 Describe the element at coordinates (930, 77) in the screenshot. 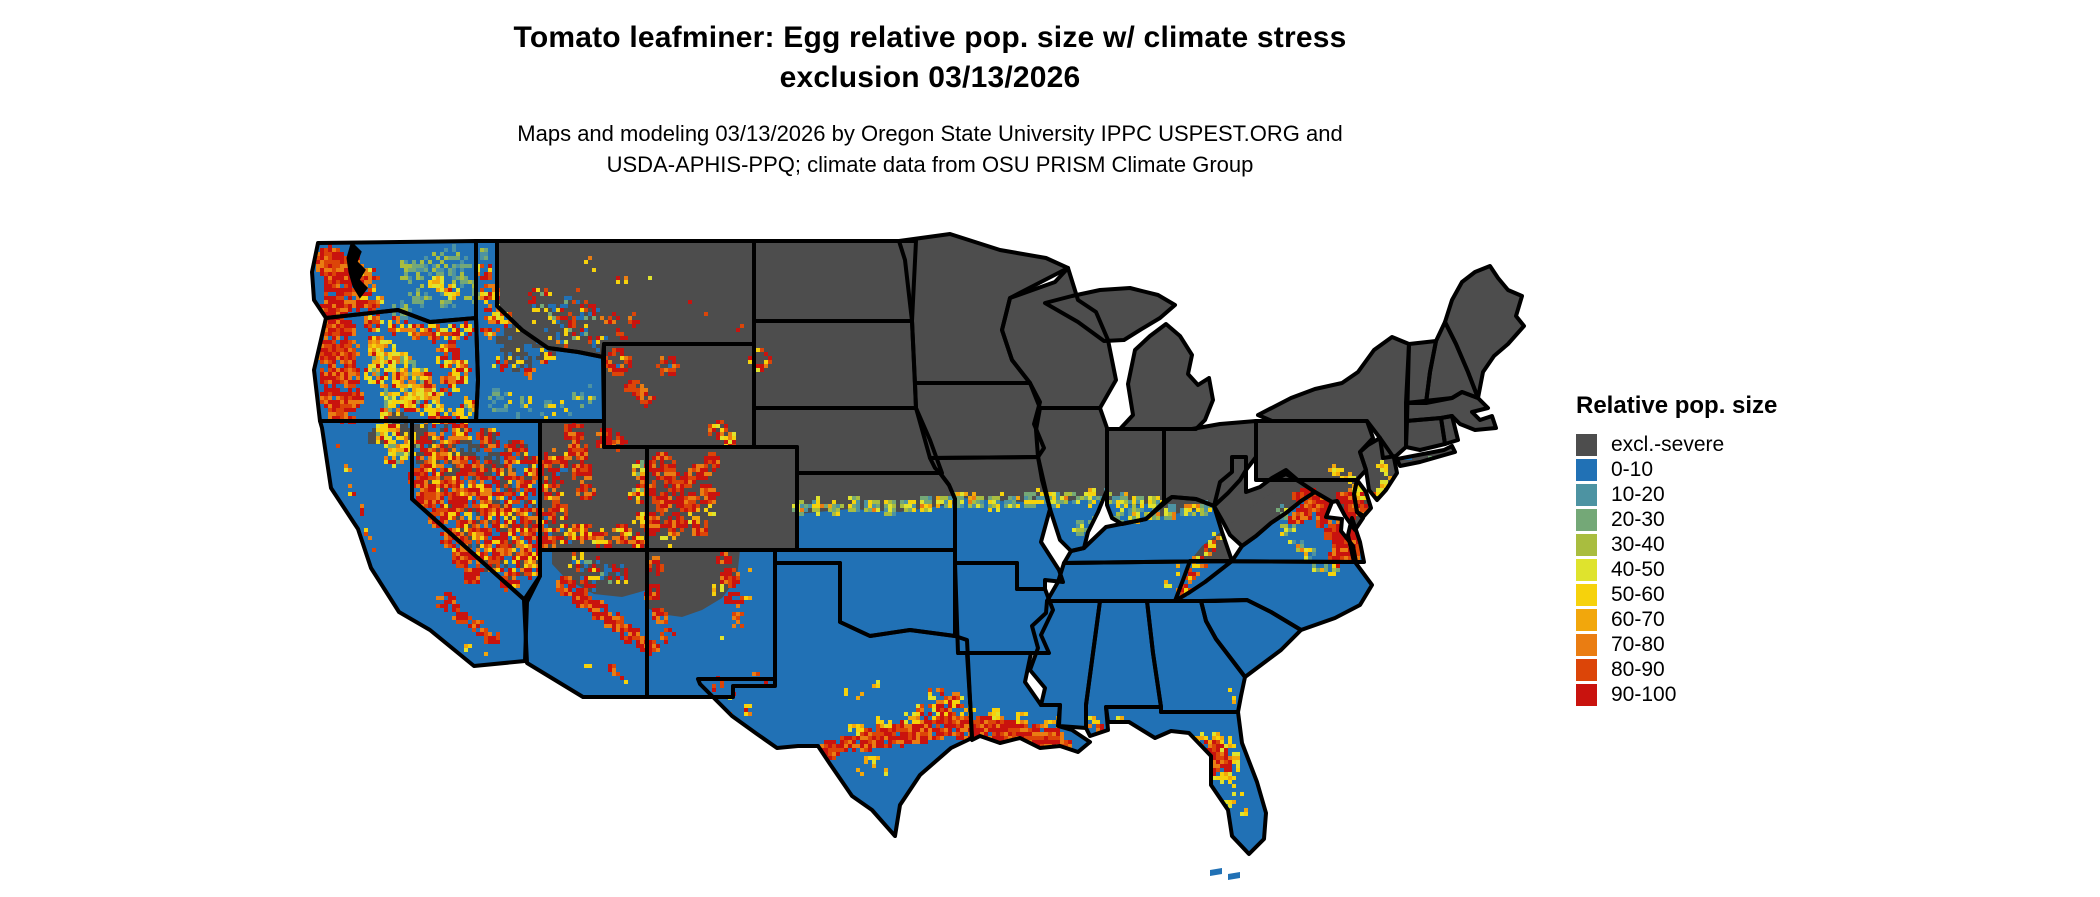

I see `map-title-line2: exclusion 03/13/2026` at that location.